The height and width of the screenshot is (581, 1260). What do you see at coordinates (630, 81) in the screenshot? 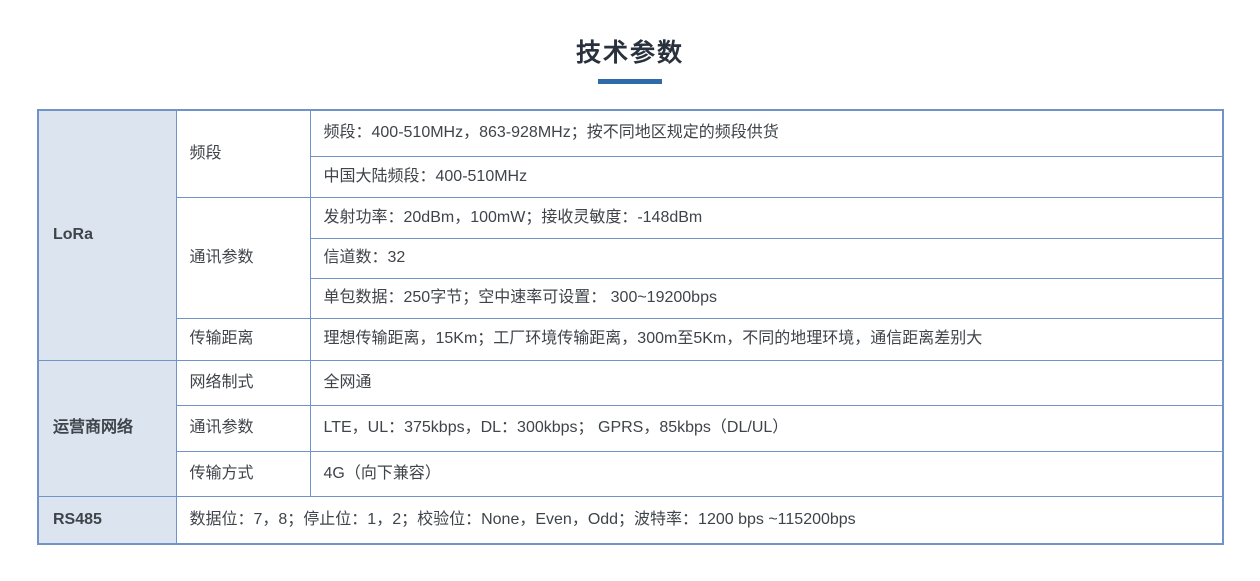
I see `title-underline-accent` at bounding box center [630, 81].